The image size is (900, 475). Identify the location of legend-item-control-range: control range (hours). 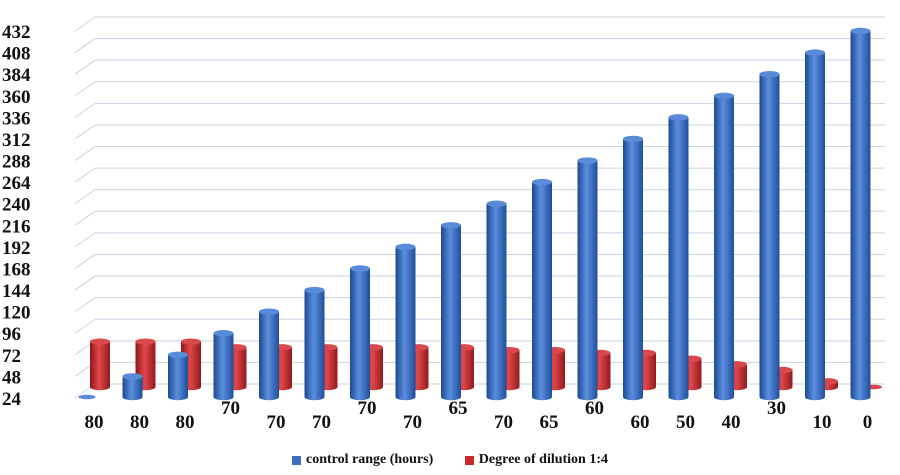
(362, 460).